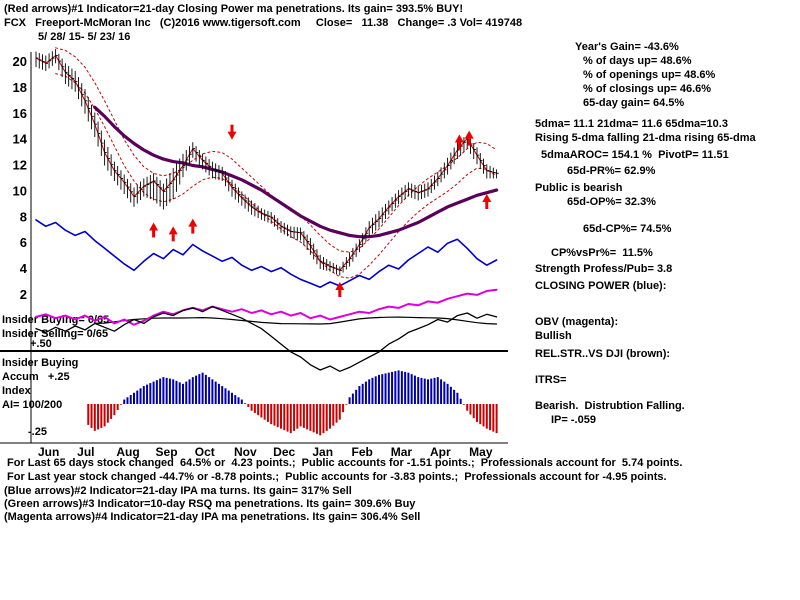 The height and width of the screenshot is (600, 800). Describe the element at coordinates (573, 420) in the screenshot. I see `stat-ip: IP= -.059` at that location.